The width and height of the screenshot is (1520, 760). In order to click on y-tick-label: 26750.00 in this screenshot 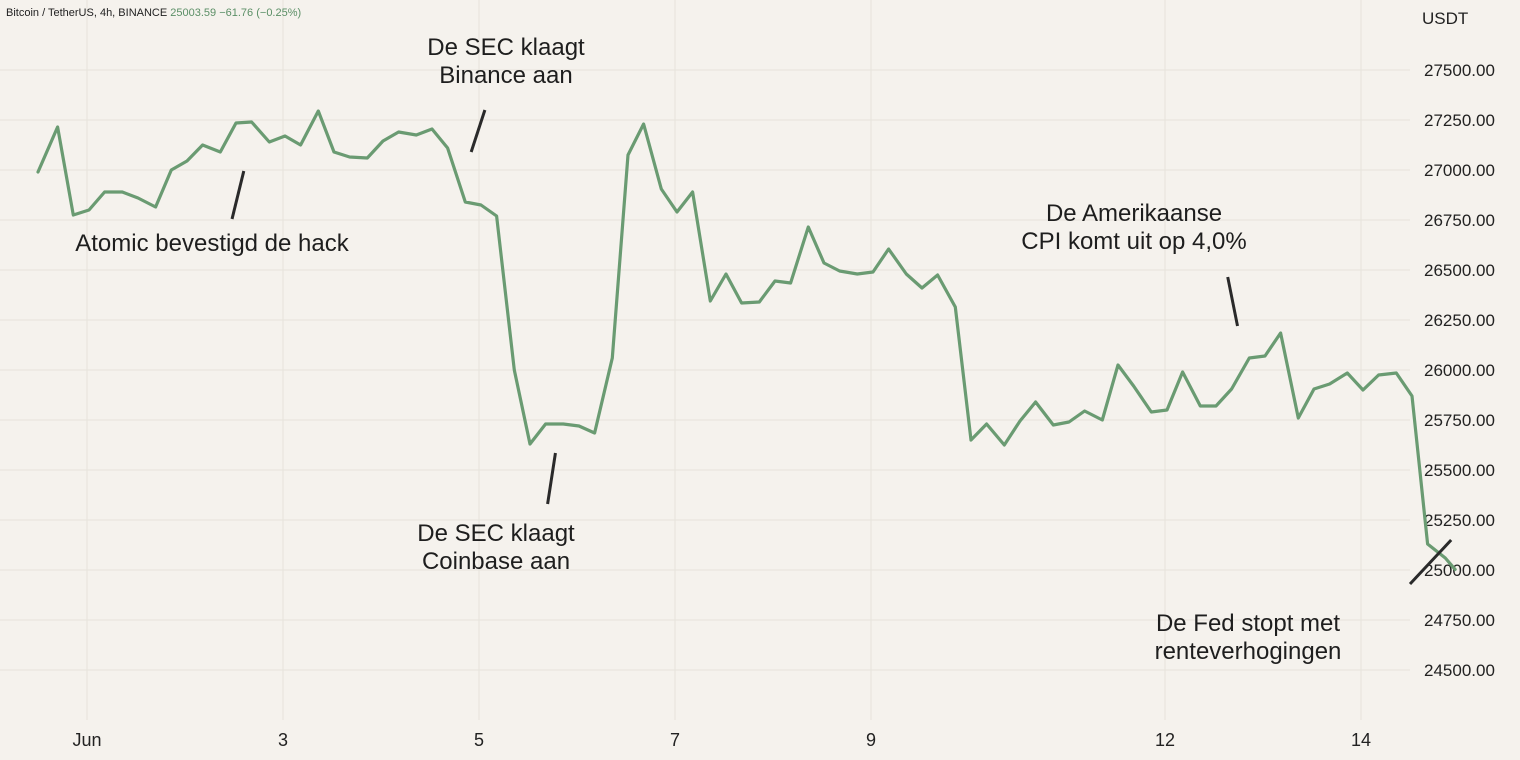, I will do `click(1459, 220)`.